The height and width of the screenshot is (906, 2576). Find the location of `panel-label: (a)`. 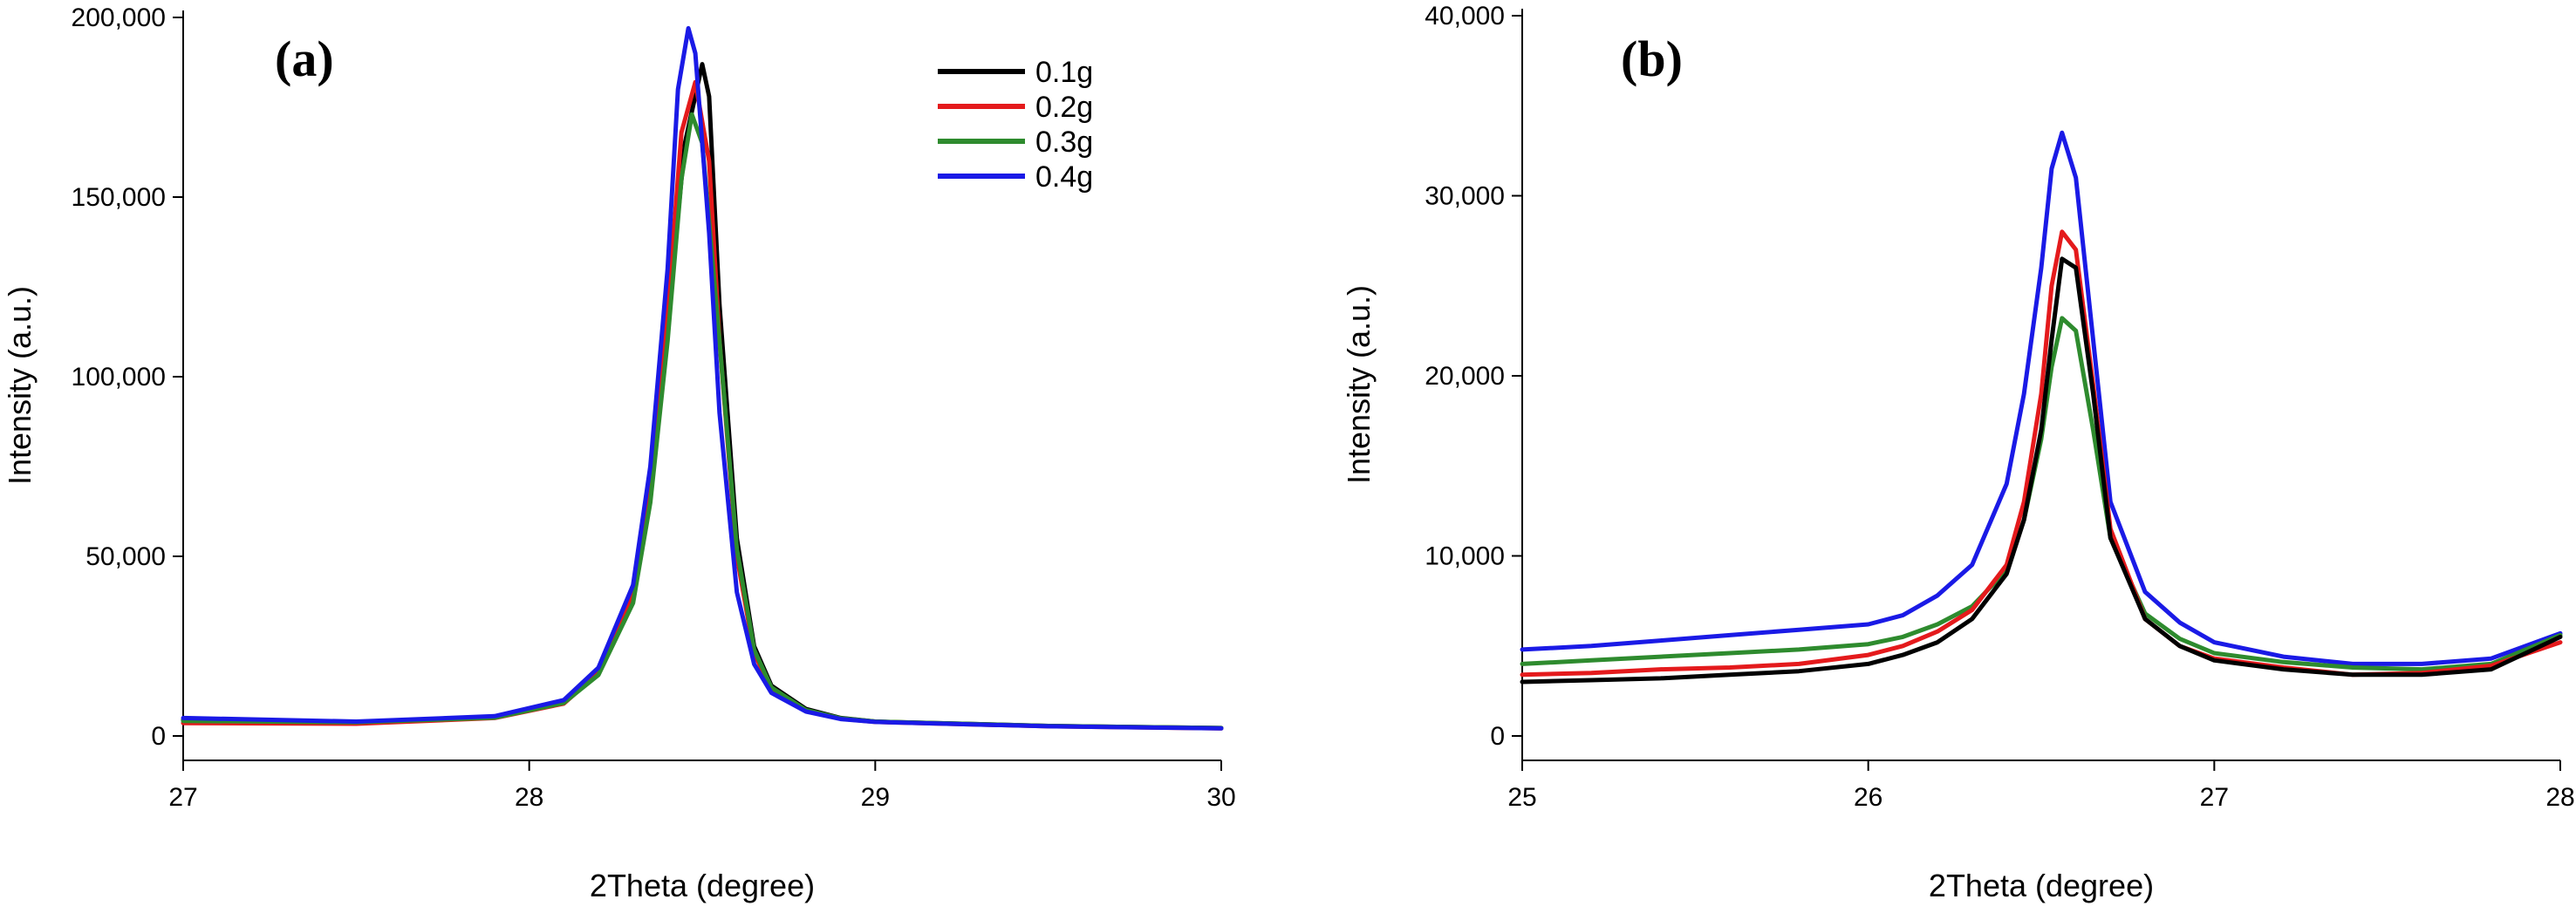

panel-label: (a) is located at coordinates (304, 59).